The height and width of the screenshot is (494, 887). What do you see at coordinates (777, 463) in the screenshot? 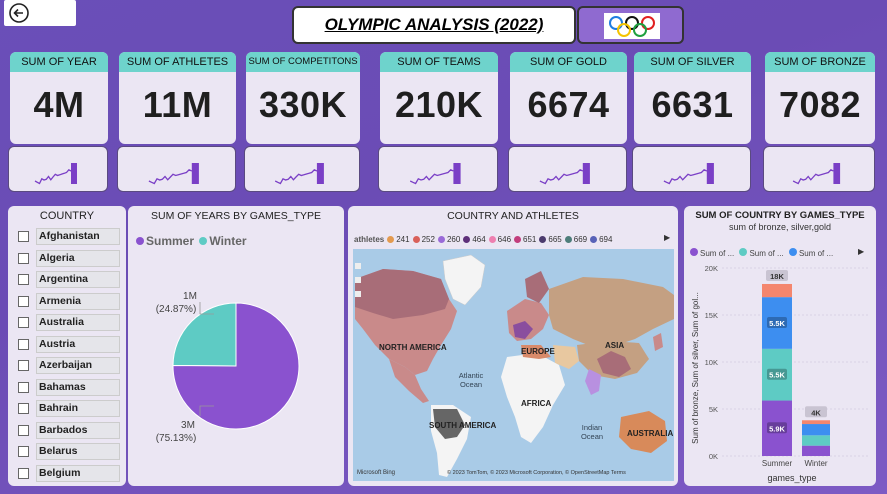
I see `bar-category-label: Summer` at bounding box center [777, 463].